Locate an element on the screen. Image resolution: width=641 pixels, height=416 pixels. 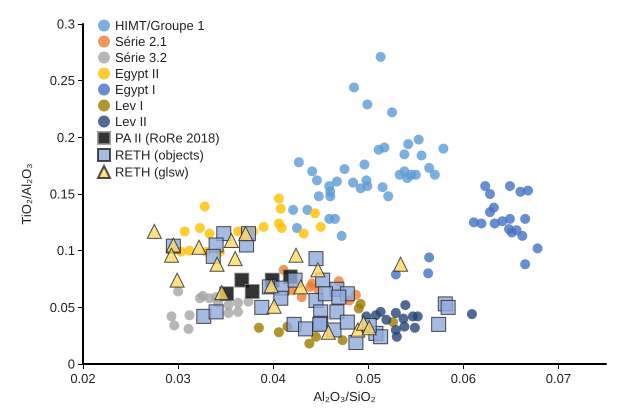
y-tick-label: 0.1 is located at coordinates (65, 250).